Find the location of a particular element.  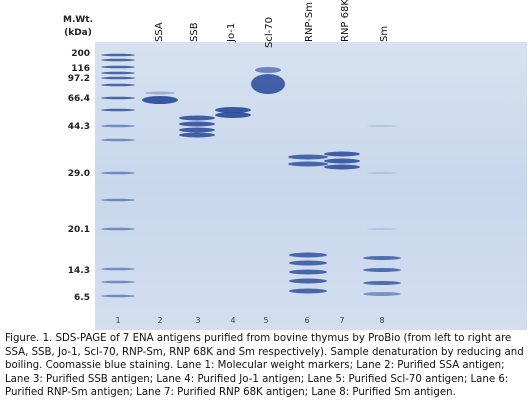

mw-header: M.Wt. is located at coordinates (78, 20).